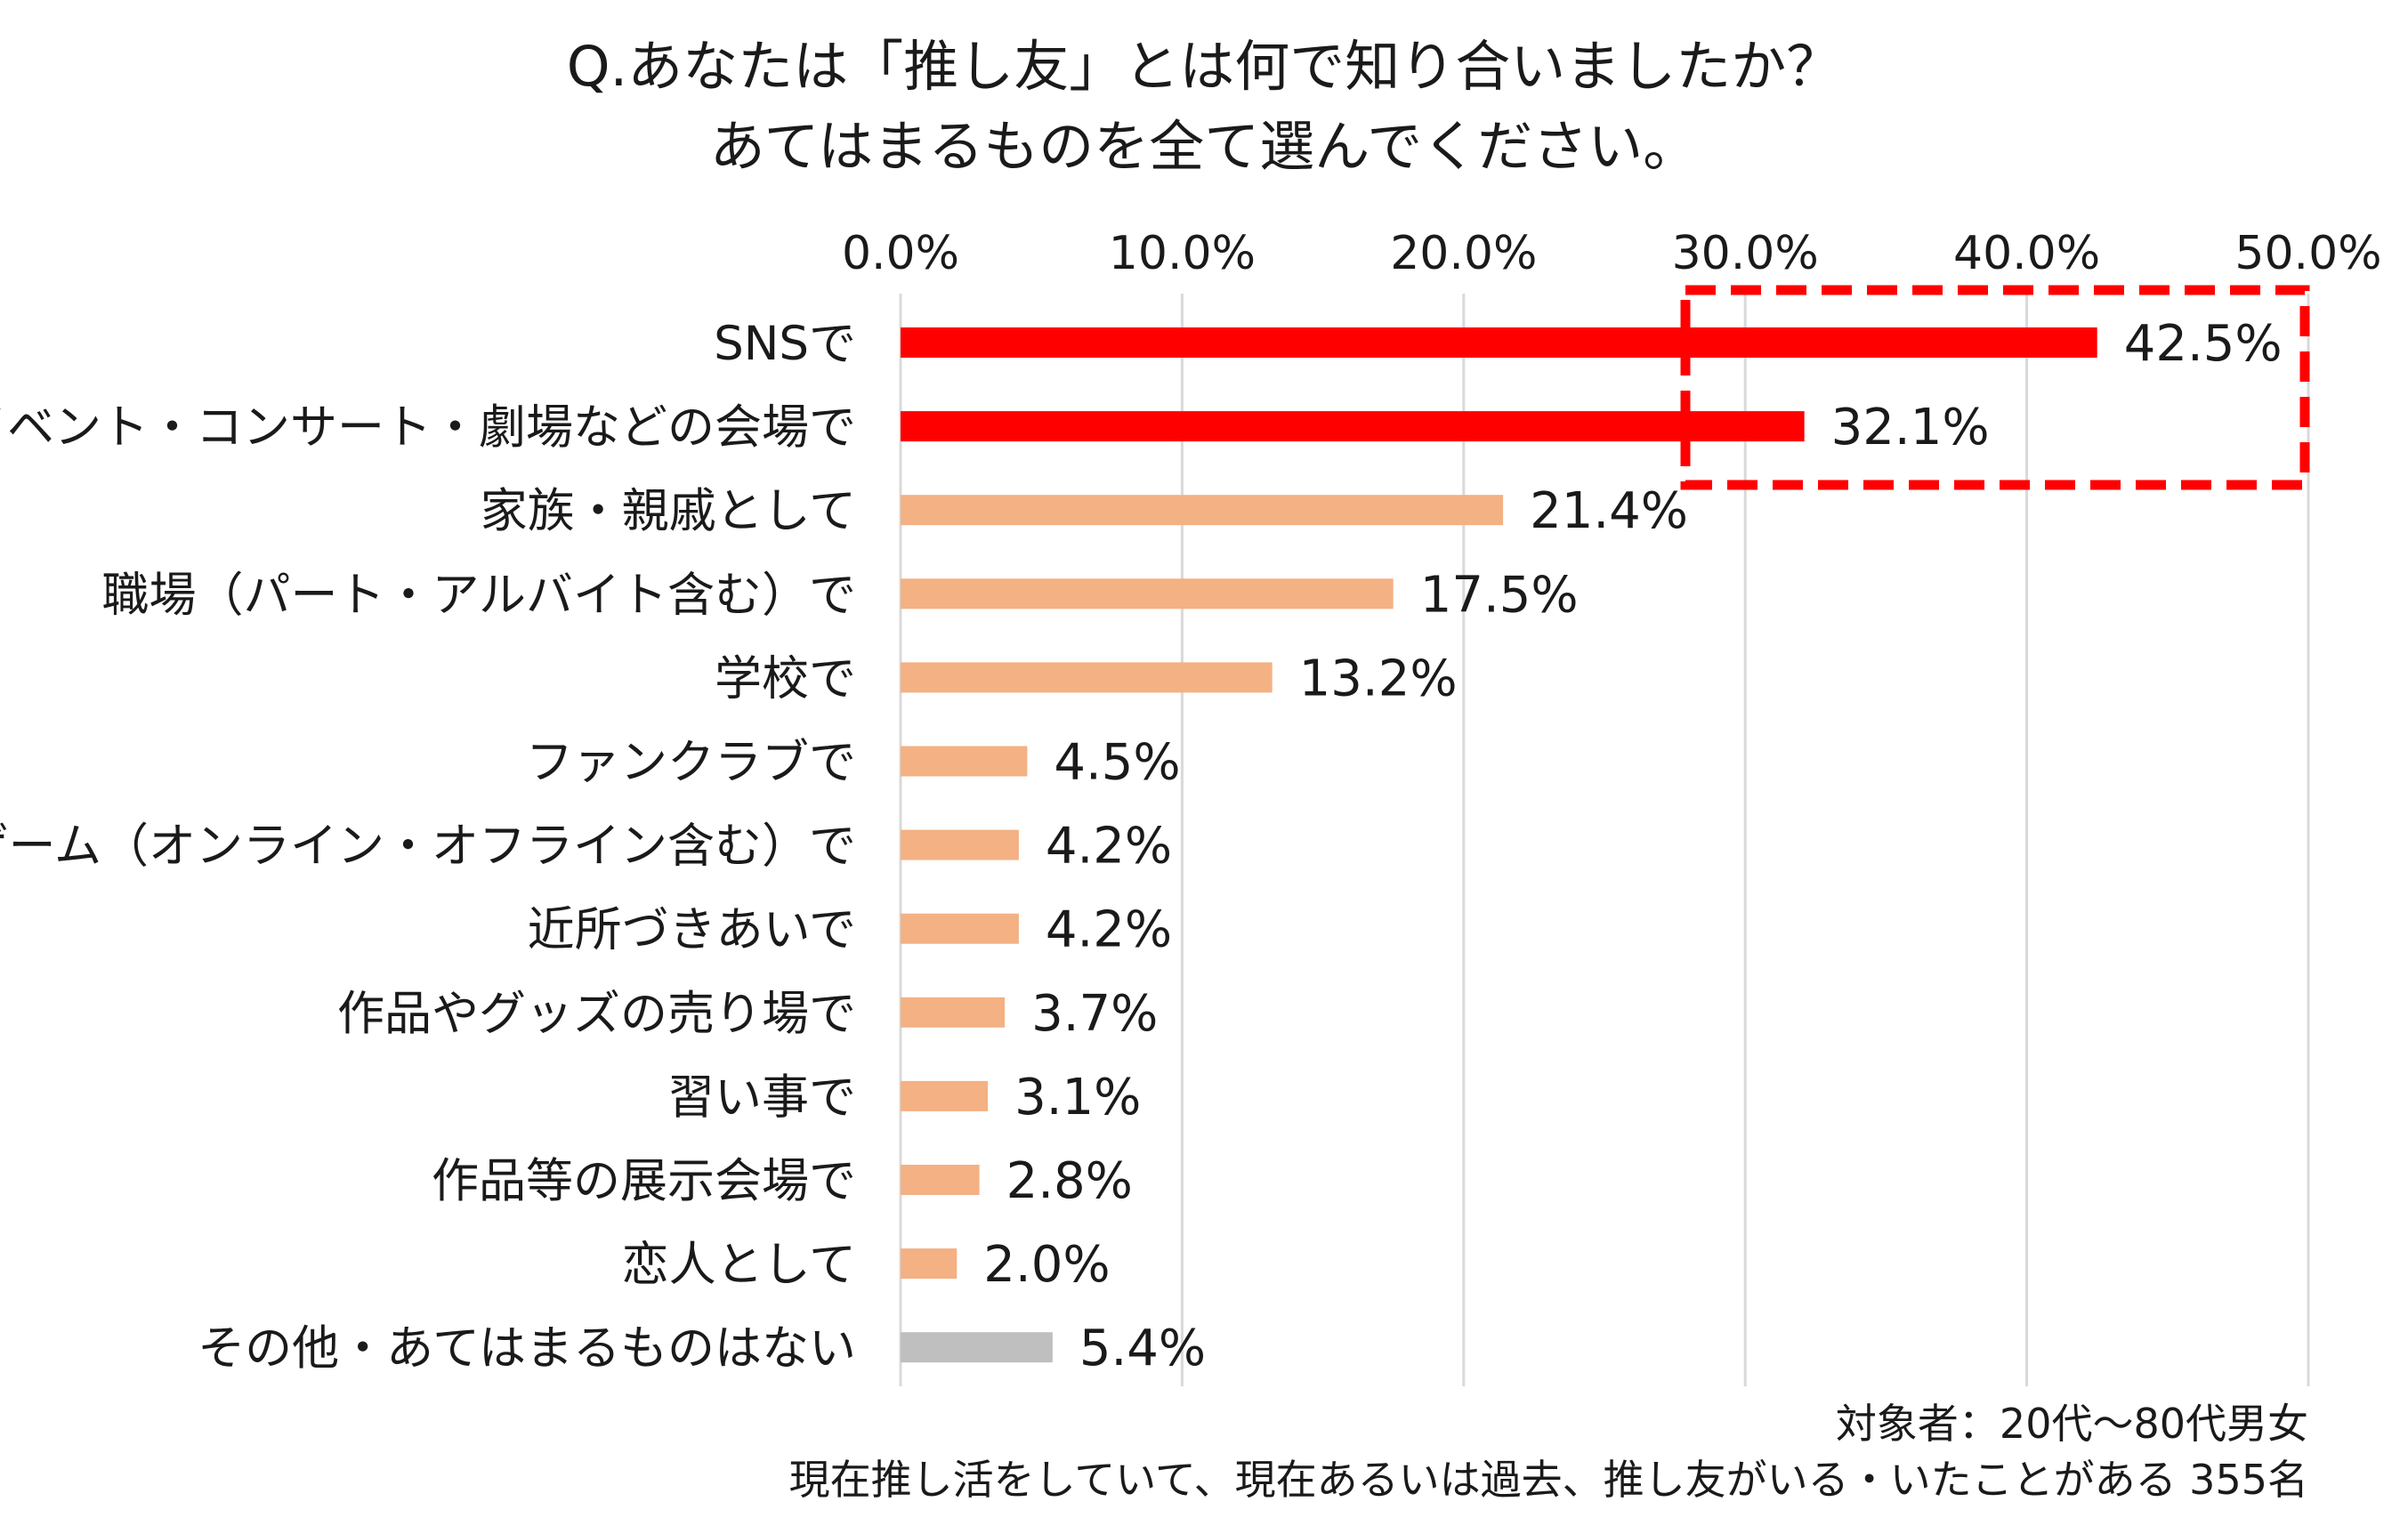  Describe the element at coordinates (669, 511) in the screenshot. I see `category-label-2: 家族・親戚として` at that location.